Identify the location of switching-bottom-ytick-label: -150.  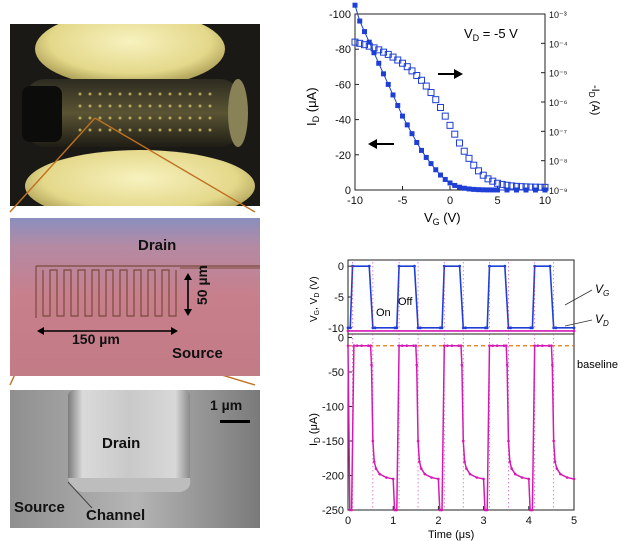
(333, 442).